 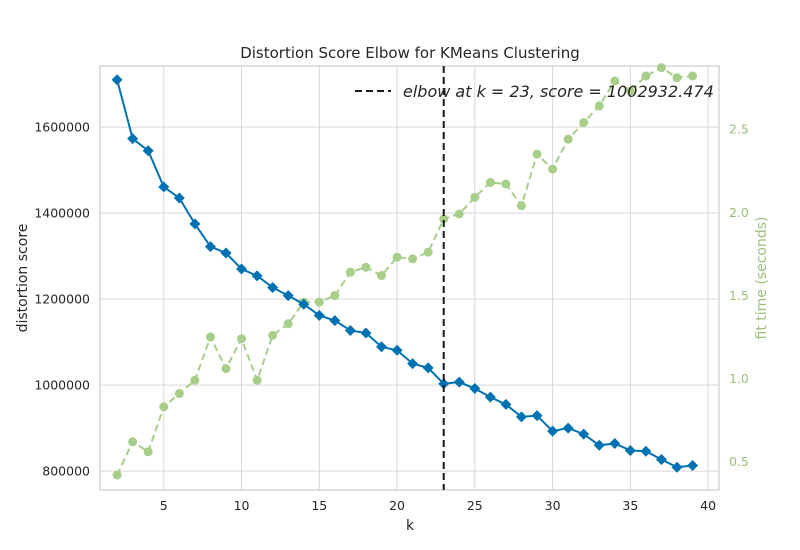 What do you see at coordinates (630, 505) in the screenshot?
I see `x-tick-label: 35` at bounding box center [630, 505].